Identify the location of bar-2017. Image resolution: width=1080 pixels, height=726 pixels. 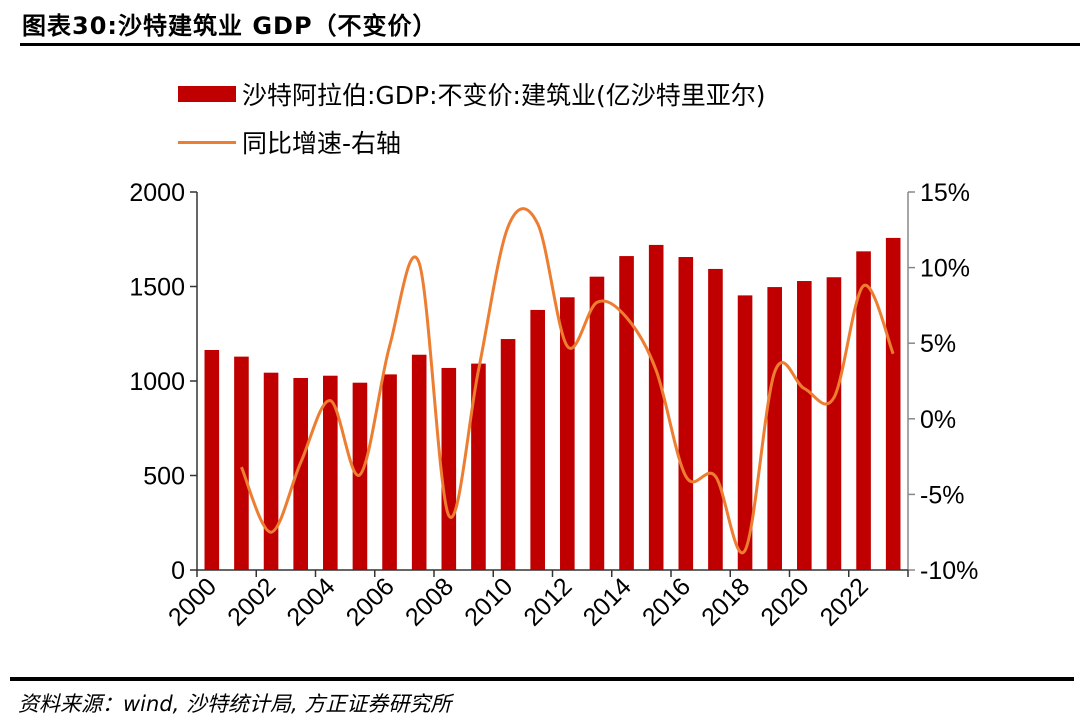
(715, 419).